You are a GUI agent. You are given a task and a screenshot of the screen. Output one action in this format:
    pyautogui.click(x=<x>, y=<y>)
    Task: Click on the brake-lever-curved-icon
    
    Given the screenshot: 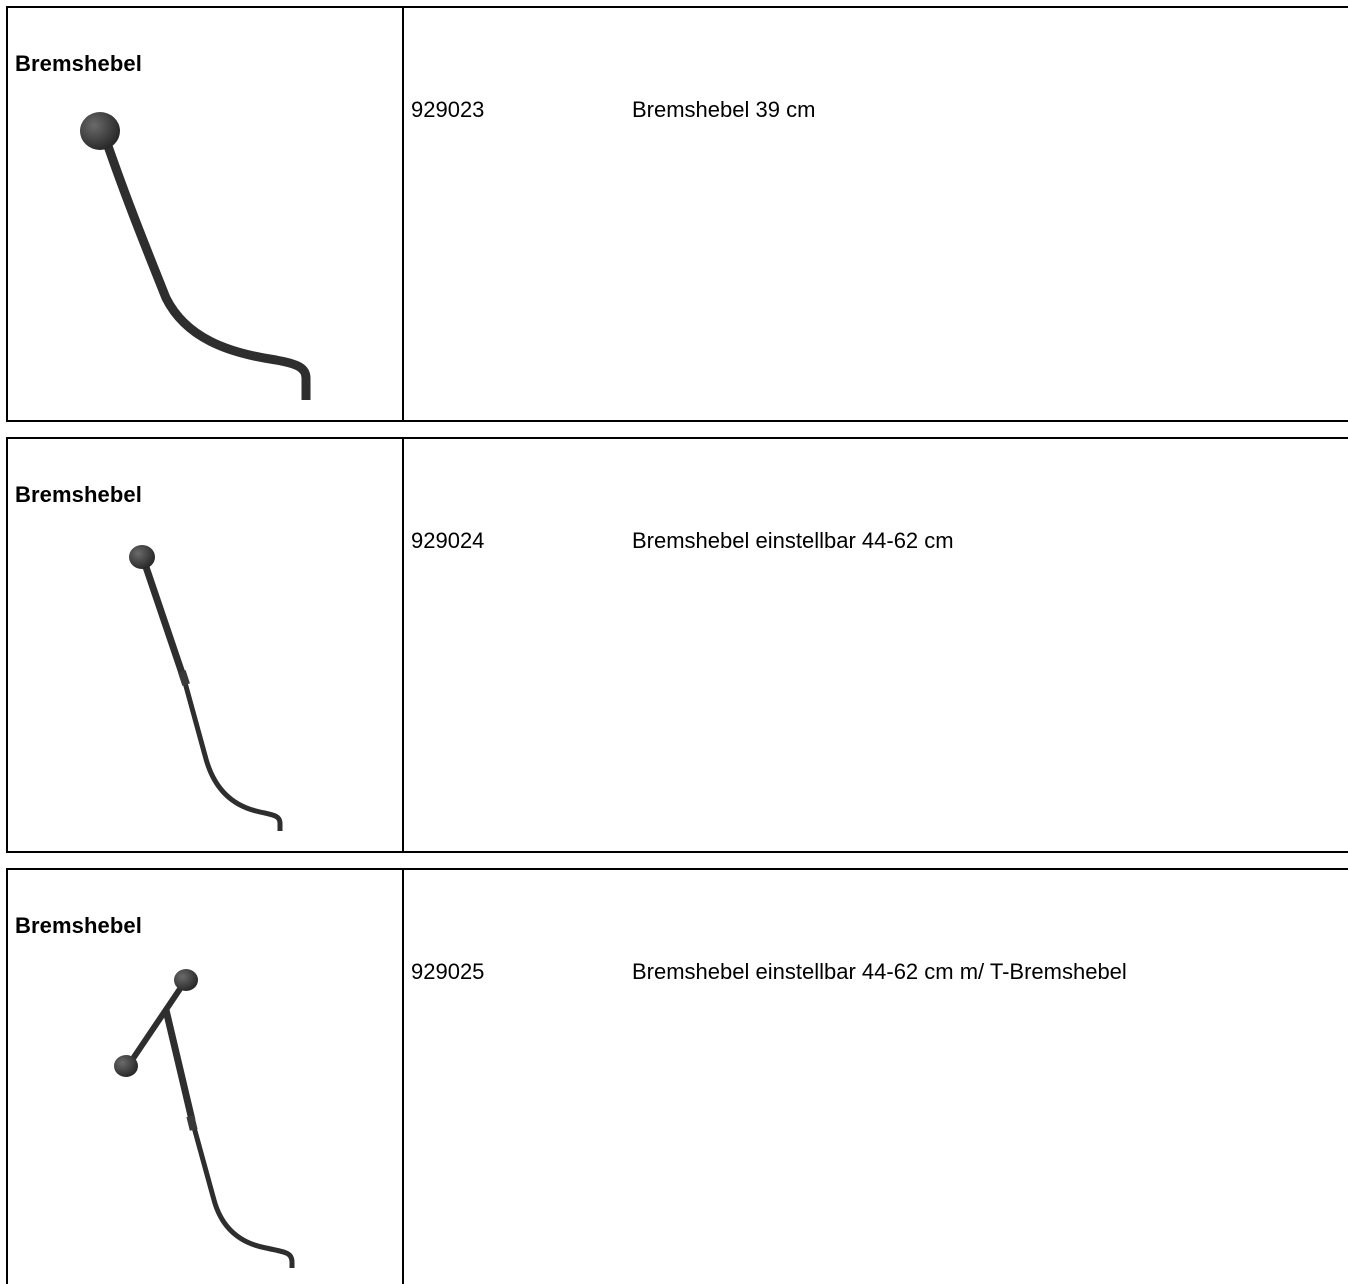 What is the action you would take?
    pyautogui.click(x=195, y=256)
    